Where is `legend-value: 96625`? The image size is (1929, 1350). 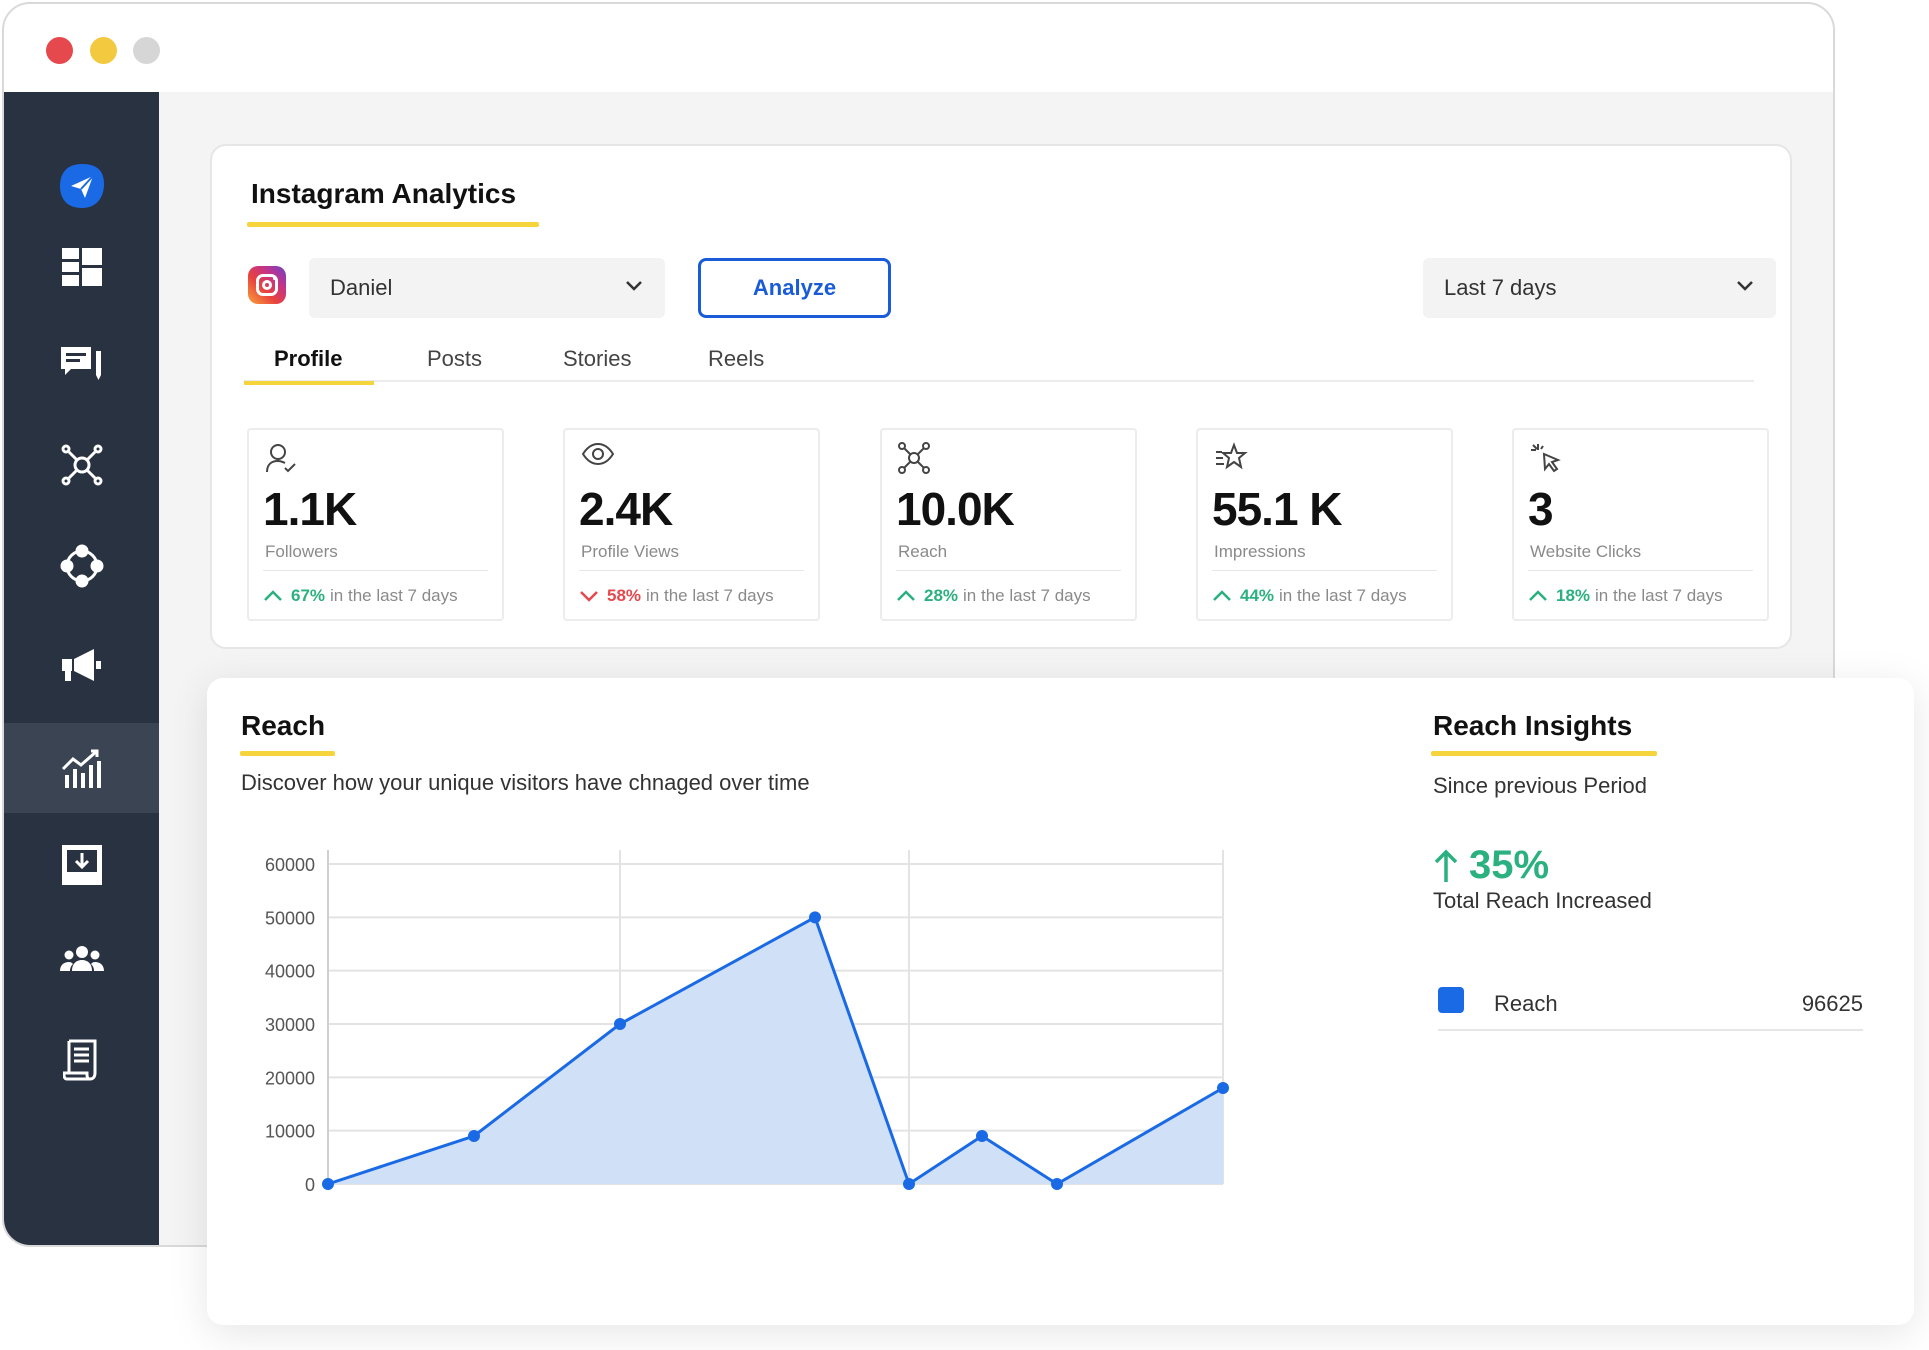 legend-value: 96625 is located at coordinates (1832, 1003).